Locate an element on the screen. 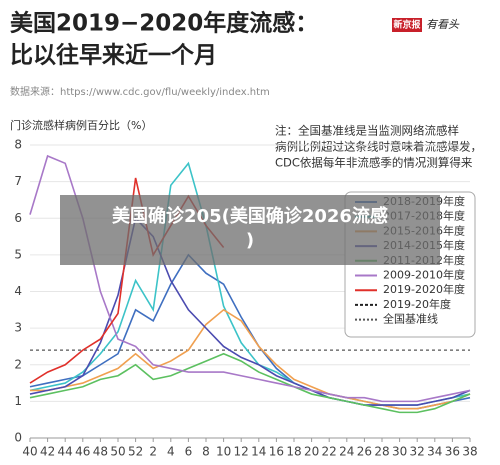  y-tick-label: 7 is located at coordinates (18, 181).